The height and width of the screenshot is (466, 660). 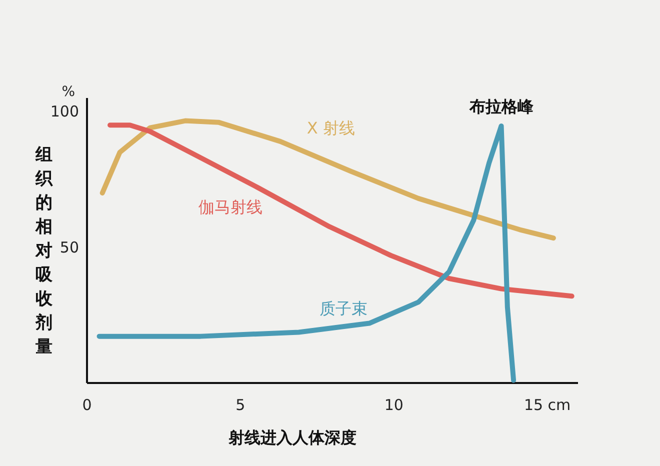 I want to click on x-tick-label: 15 cm, so click(x=547, y=405).